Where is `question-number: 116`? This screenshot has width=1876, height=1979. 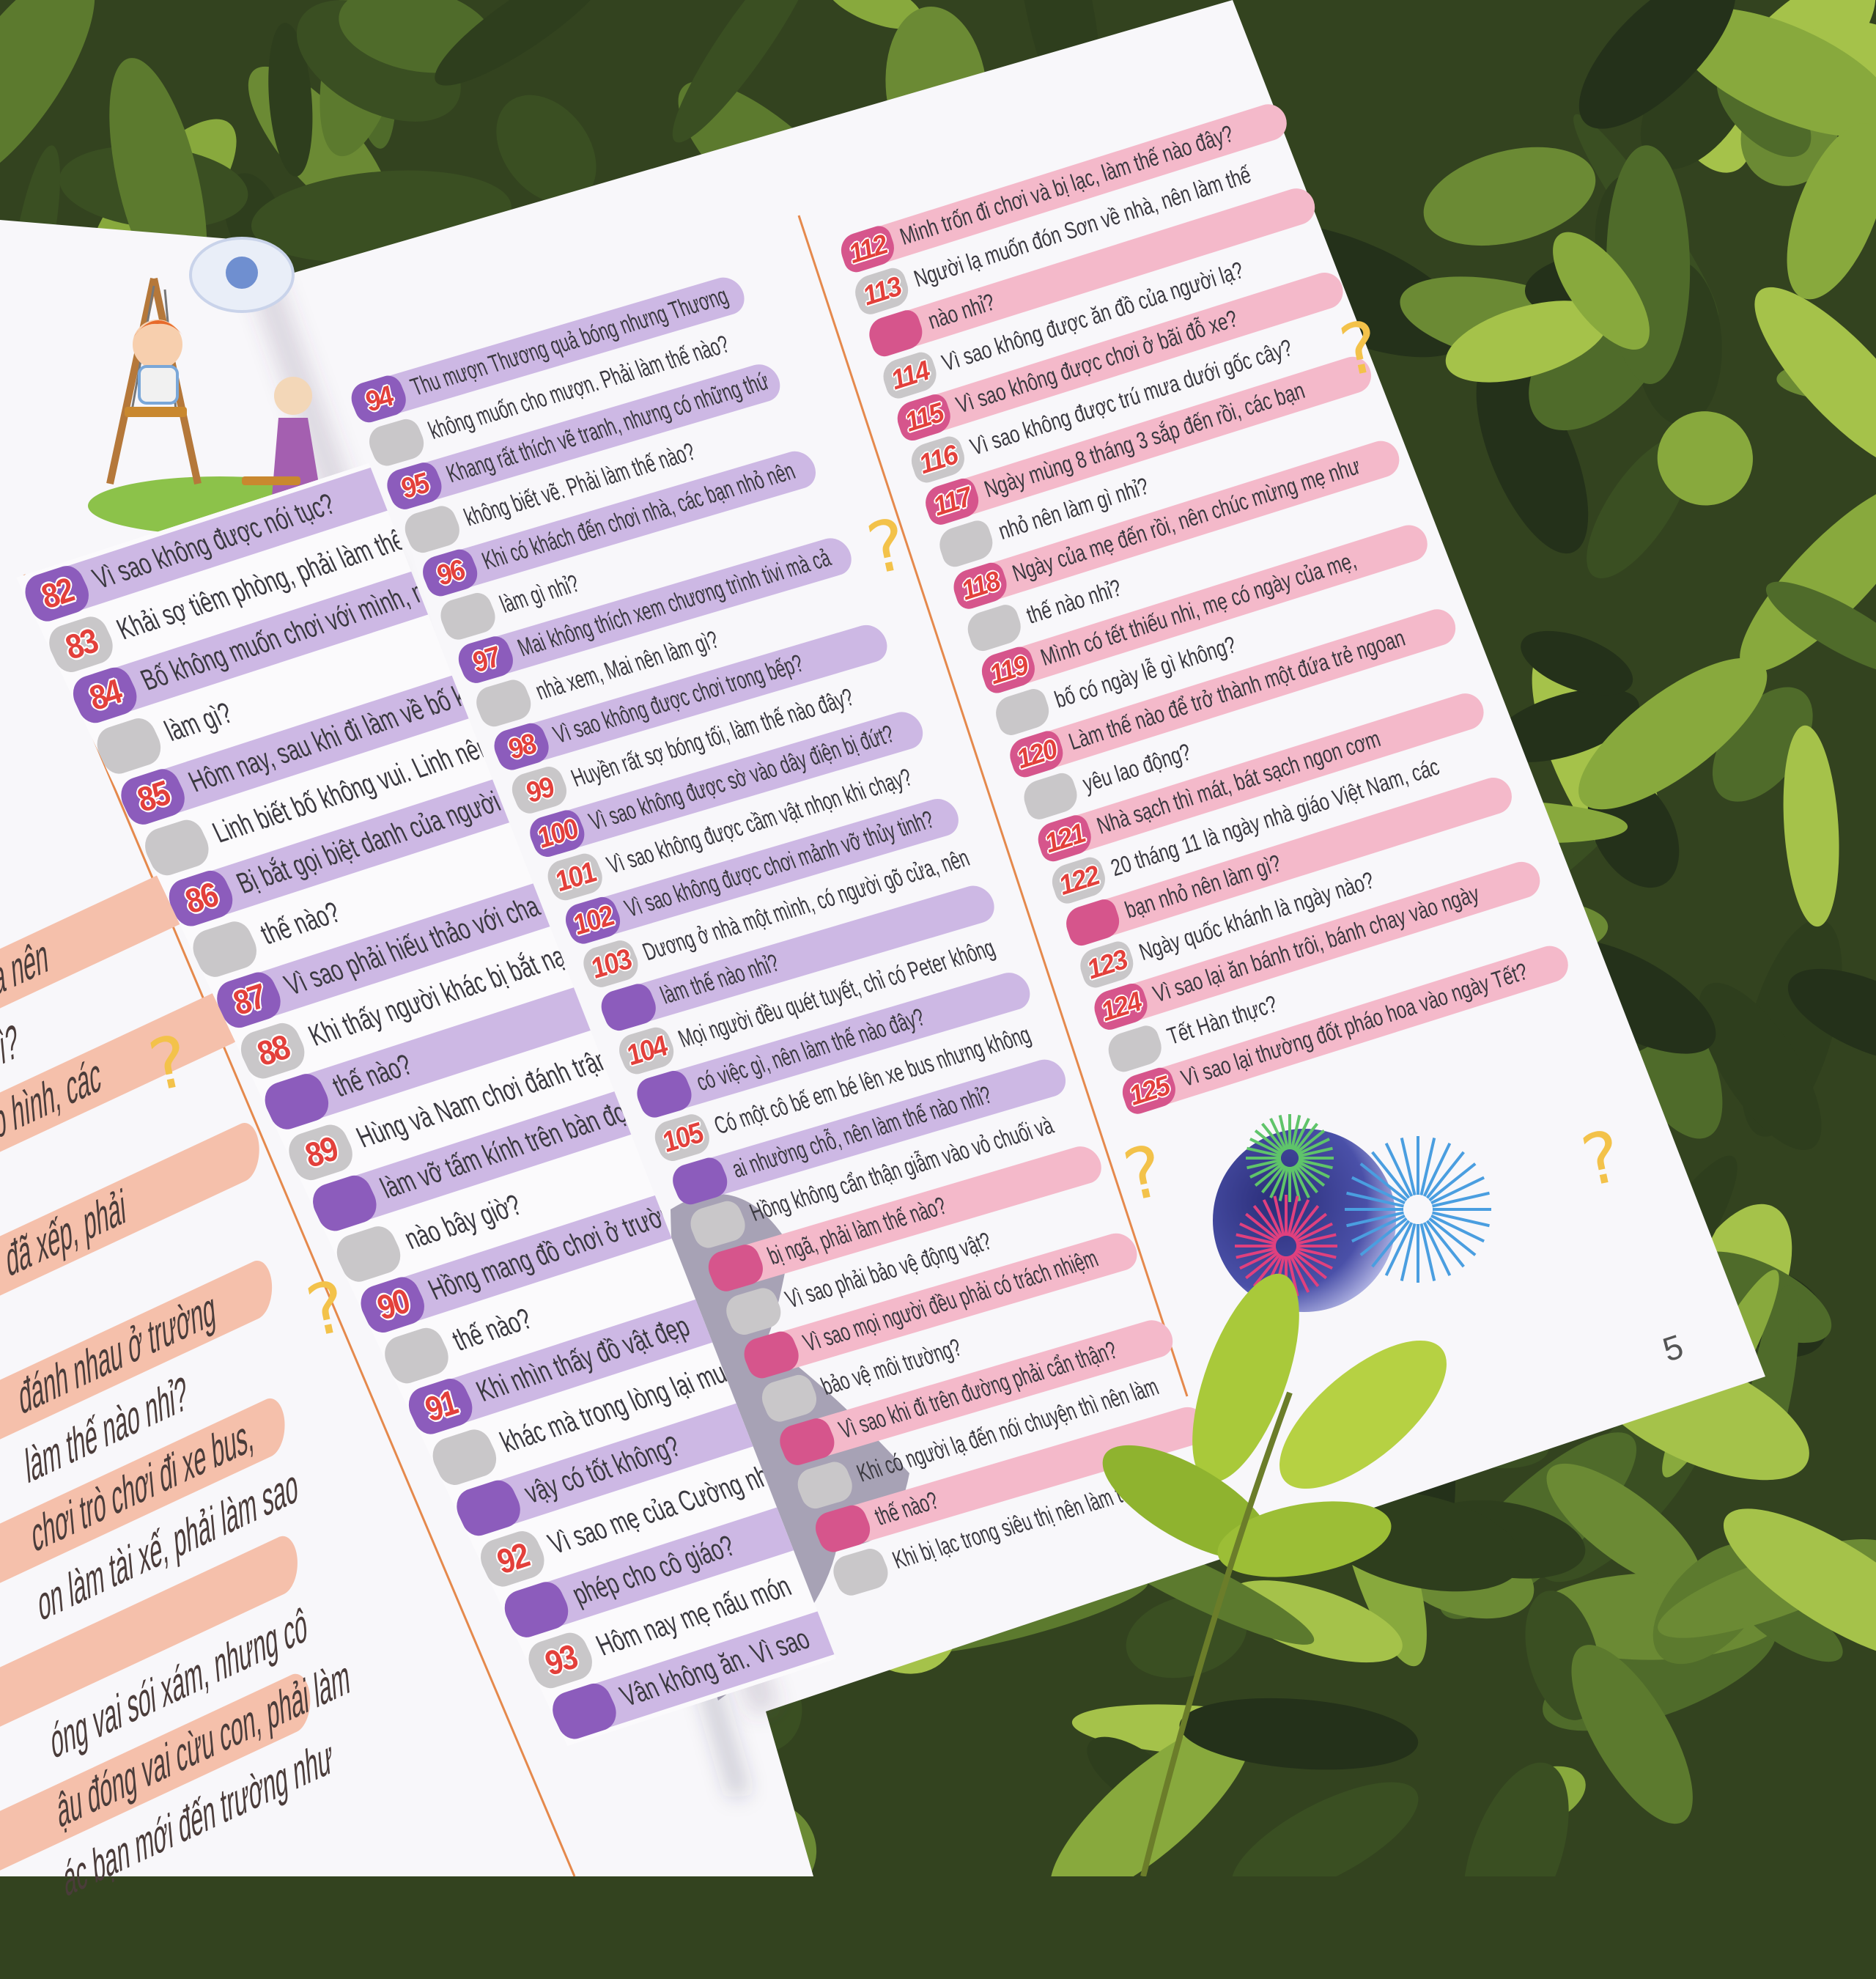
question-number: 116 is located at coordinates (938, 459).